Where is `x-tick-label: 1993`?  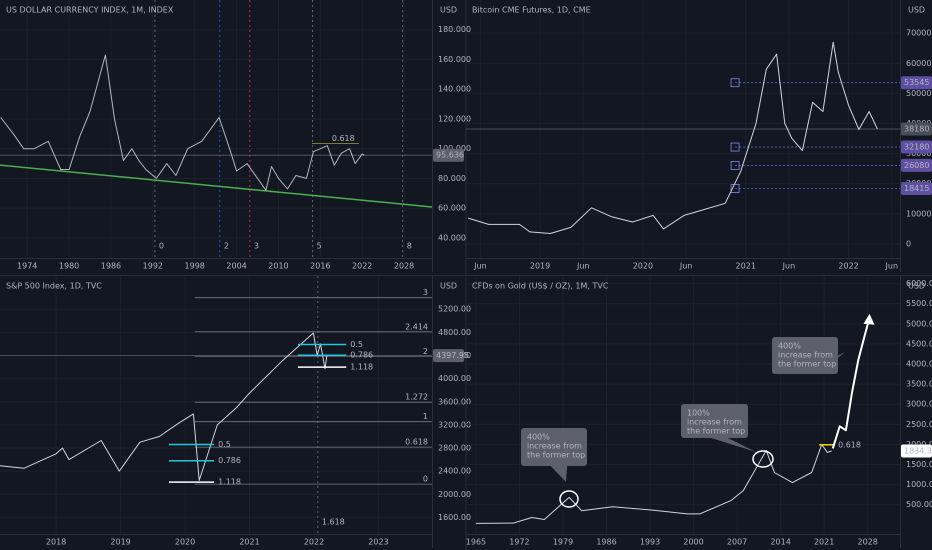
x-tick-label: 1993 is located at coordinates (650, 542).